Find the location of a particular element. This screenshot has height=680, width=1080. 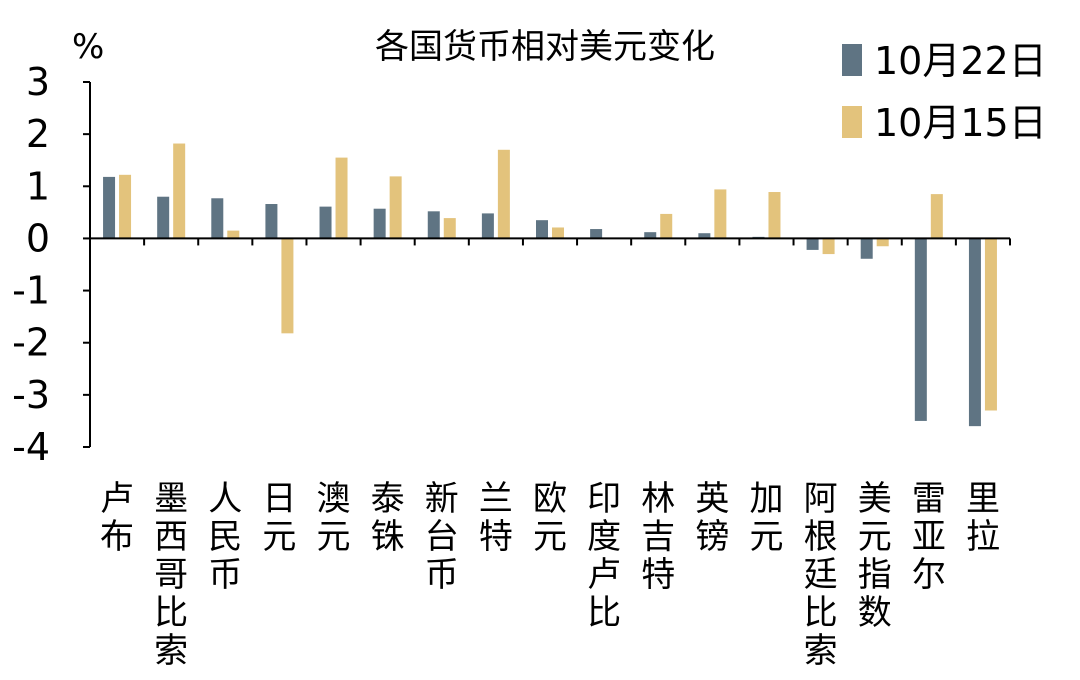

y-axis-ticks: 3 2 1 0 -1 -2 -3 -4 is located at coordinates (51, 264).